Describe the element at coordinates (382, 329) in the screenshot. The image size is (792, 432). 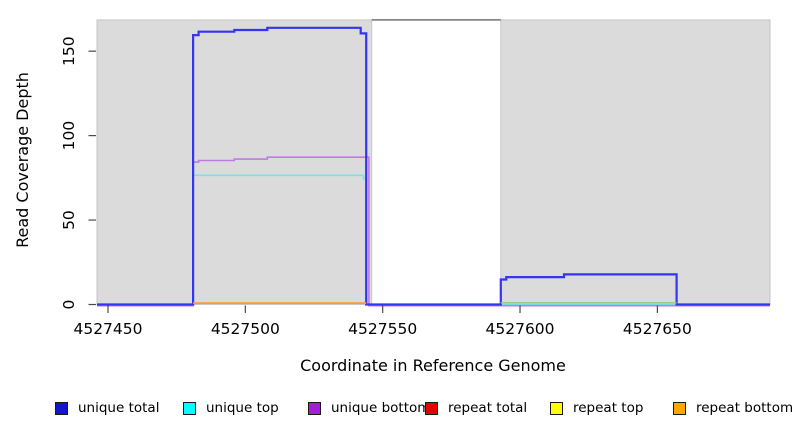
I see `x-tick-label: 4527550` at that location.